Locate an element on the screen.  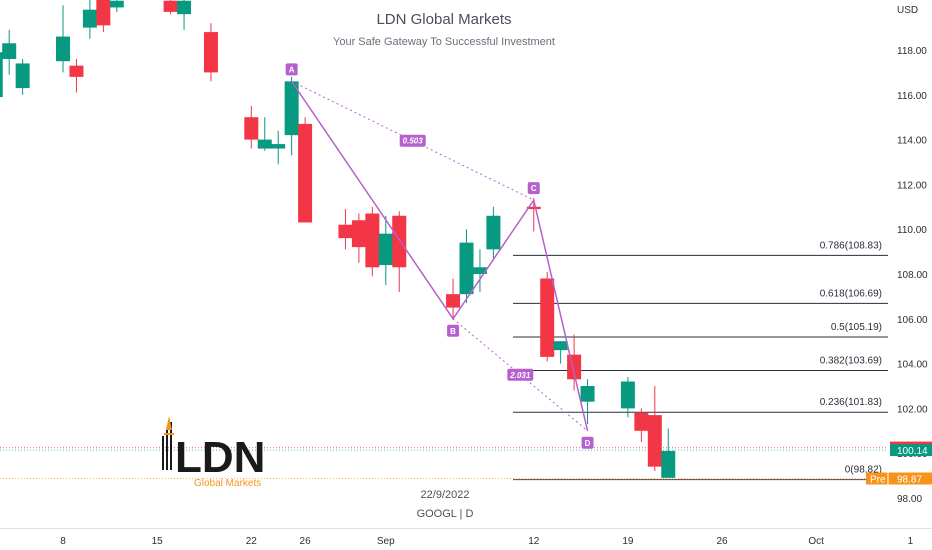
tower-icon is located at coordinates (168, 443).